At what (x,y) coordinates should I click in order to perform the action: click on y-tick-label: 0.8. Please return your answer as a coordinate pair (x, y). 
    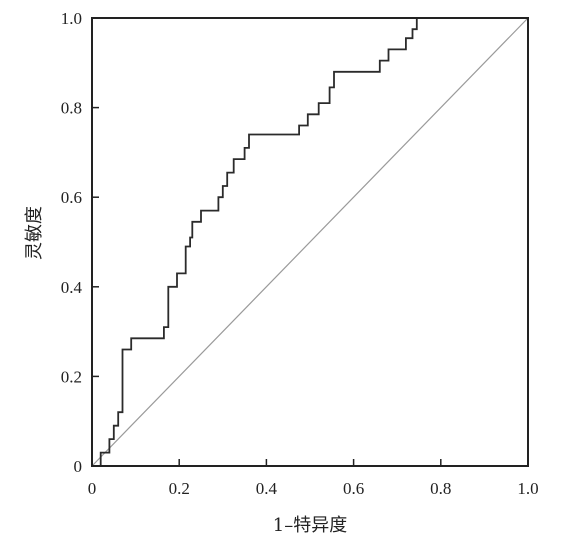
    Looking at the image, I should click on (71, 108).